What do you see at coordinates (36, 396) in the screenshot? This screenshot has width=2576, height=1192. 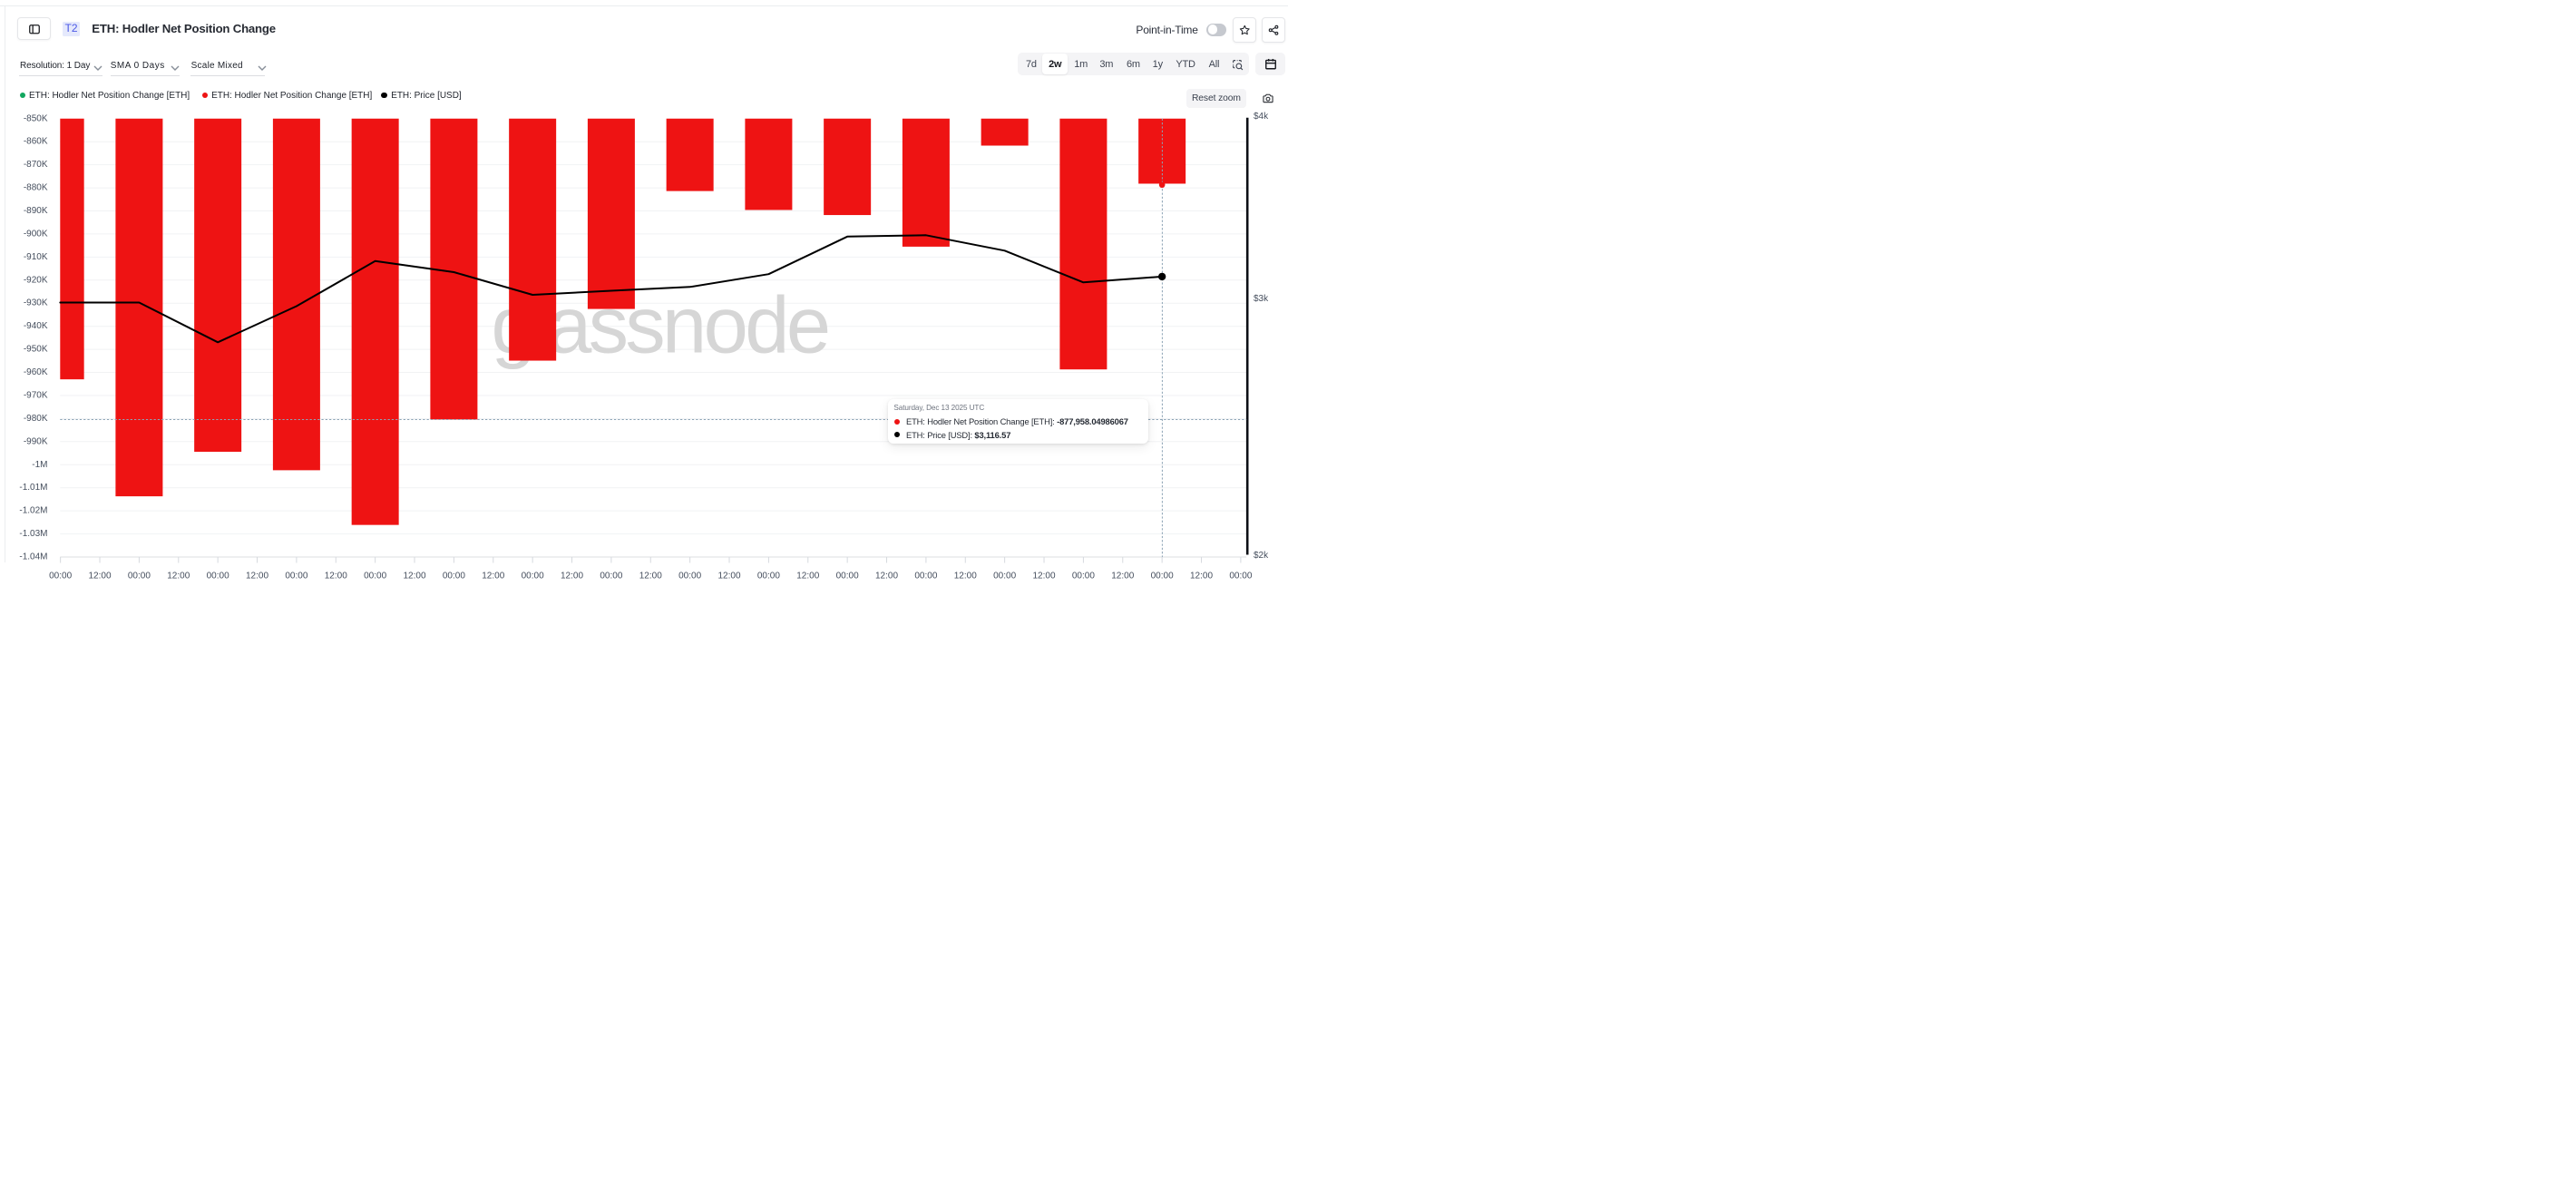 I see `svg-text: -970K` at bounding box center [36, 396].